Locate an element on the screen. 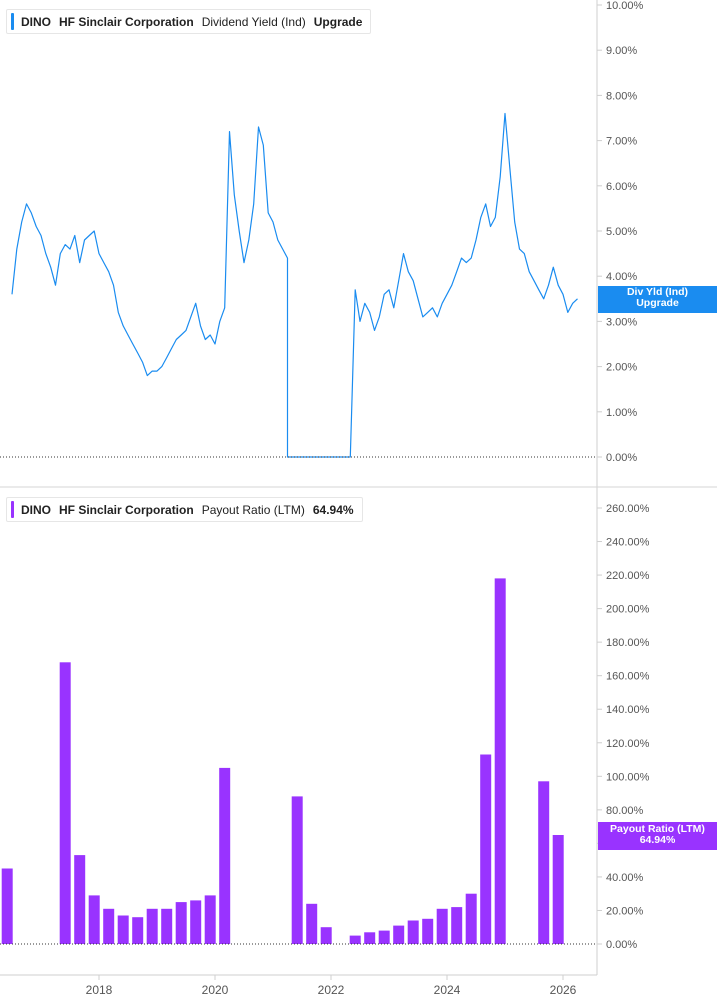 This screenshot has width=717, height=1005. y-tick-label: 7.00% is located at coordinates (621, 142).